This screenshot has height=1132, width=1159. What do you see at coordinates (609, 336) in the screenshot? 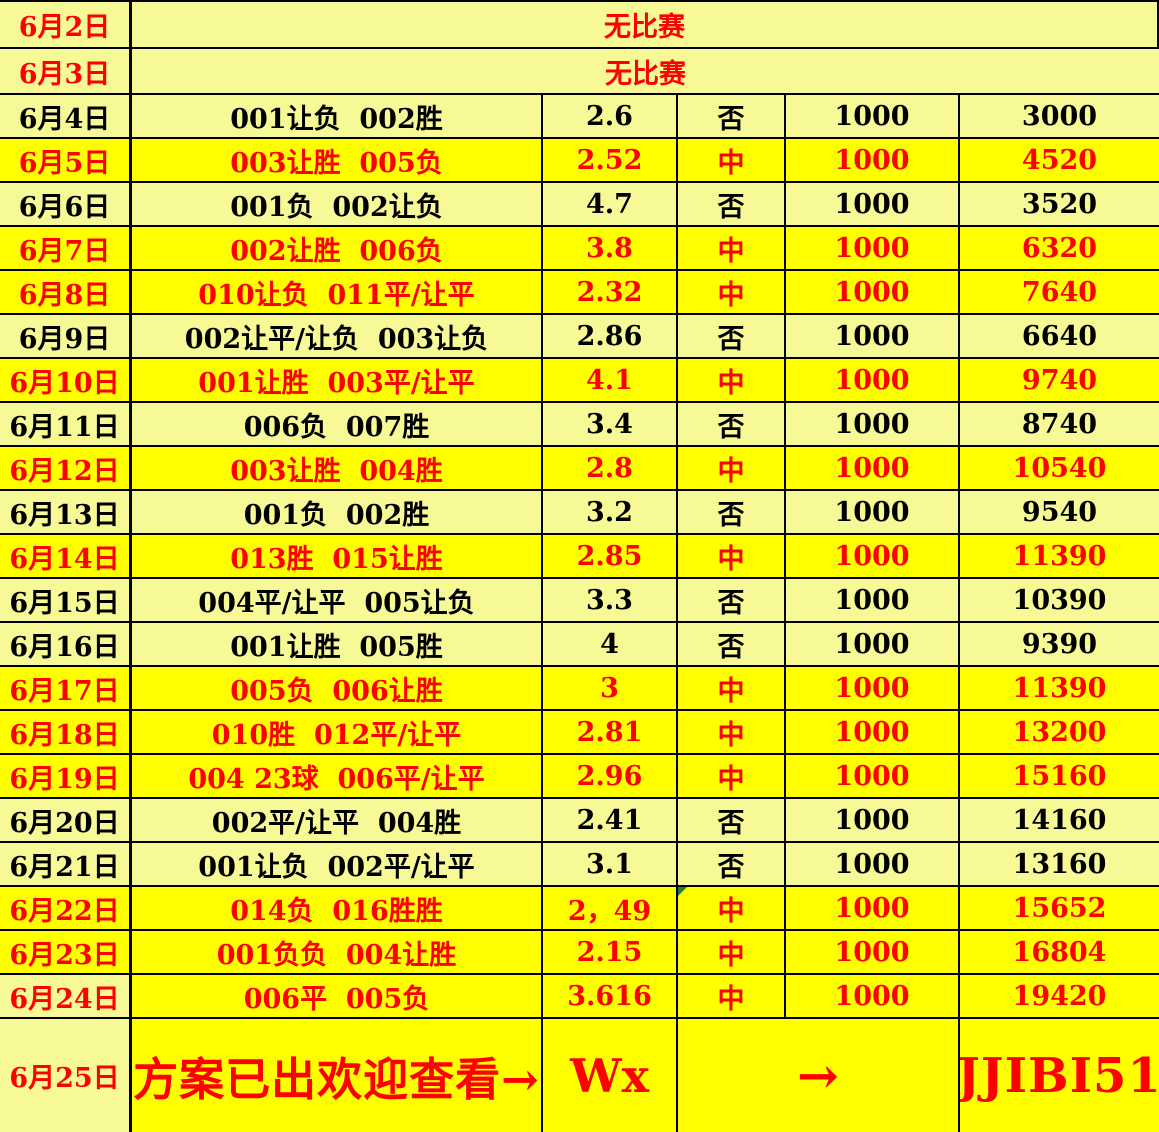
I see `odds-cell-text: 2.86` at bounding box center [609, 336].